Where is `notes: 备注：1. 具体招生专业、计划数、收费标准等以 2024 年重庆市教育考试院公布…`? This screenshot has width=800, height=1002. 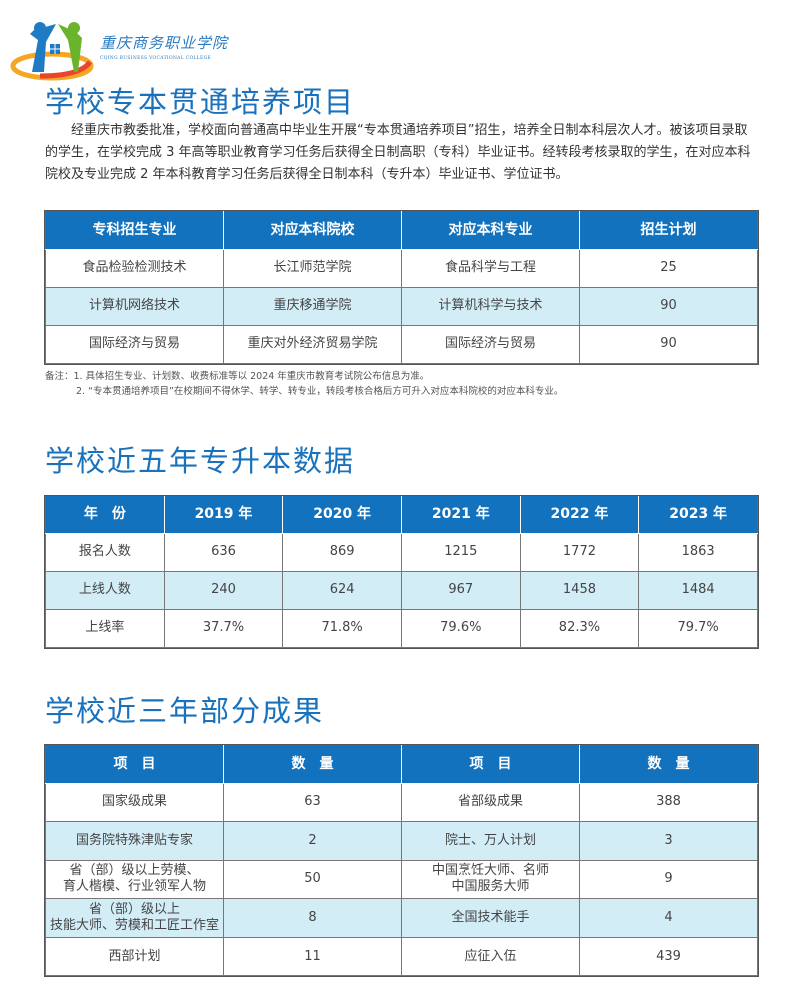 notes: 备注：1. 具体招生专业、计划数、收费标准等以 2024 年重庆市教育考试院公布… is located at coordinates (304, 384).